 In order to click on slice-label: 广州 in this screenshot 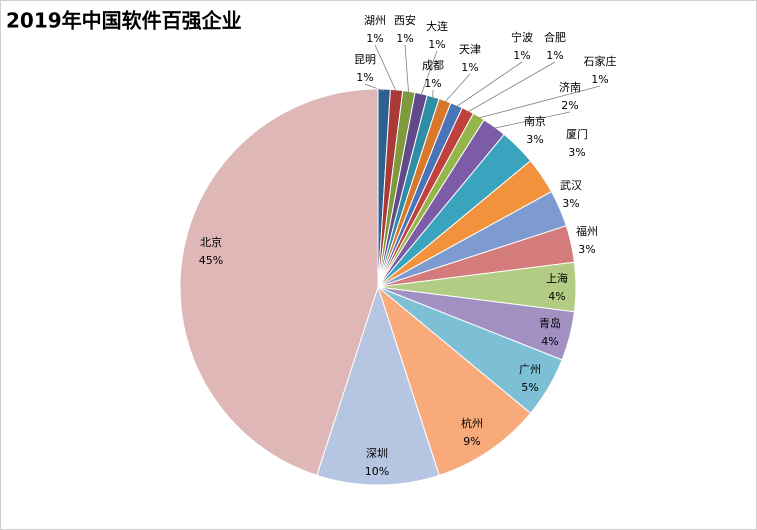, I will do `click(530, 369)`.